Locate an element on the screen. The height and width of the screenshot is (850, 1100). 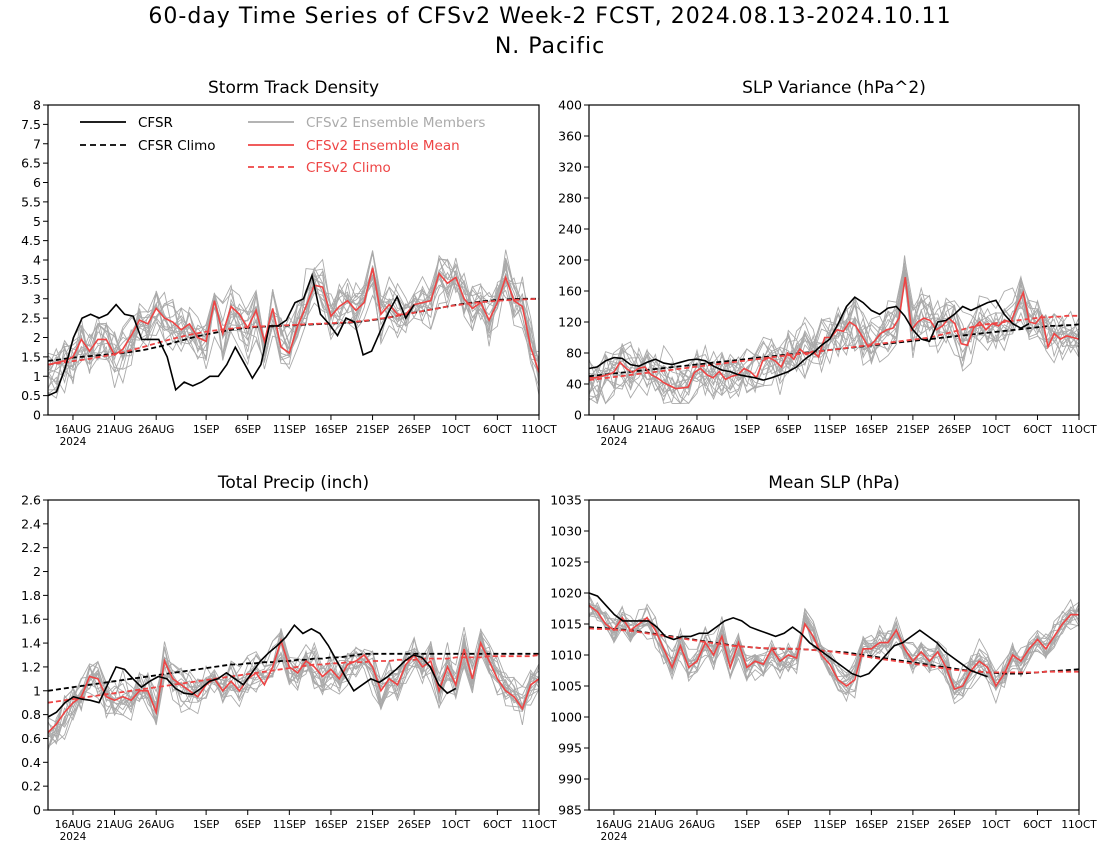
total-precip-y-tick-label: 0.4 is located at coordinates (31, 762).